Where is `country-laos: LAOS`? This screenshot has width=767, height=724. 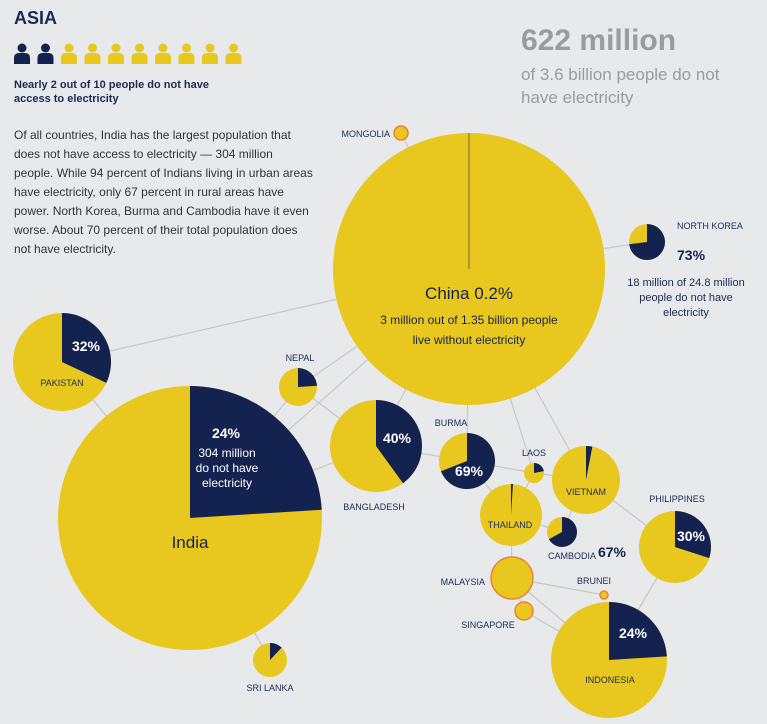
country-laos: LAOS is located at coordinates (534, 465).